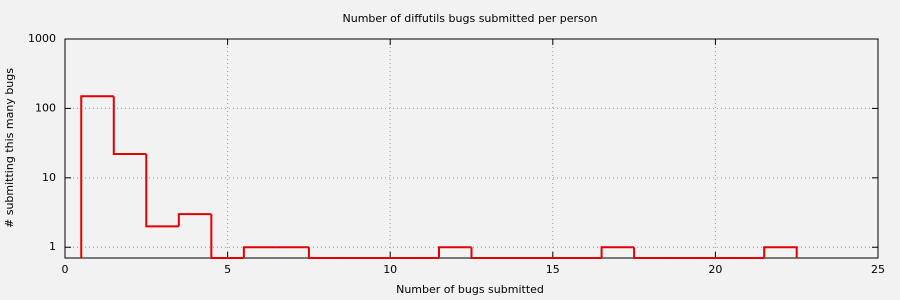 Image resolution: width=900 pixels, height=300 pixels. What do you see at coordinates (553, 269) in the screenshot?
I see `x-tick-label: 15` at bounding box center [553, 269].